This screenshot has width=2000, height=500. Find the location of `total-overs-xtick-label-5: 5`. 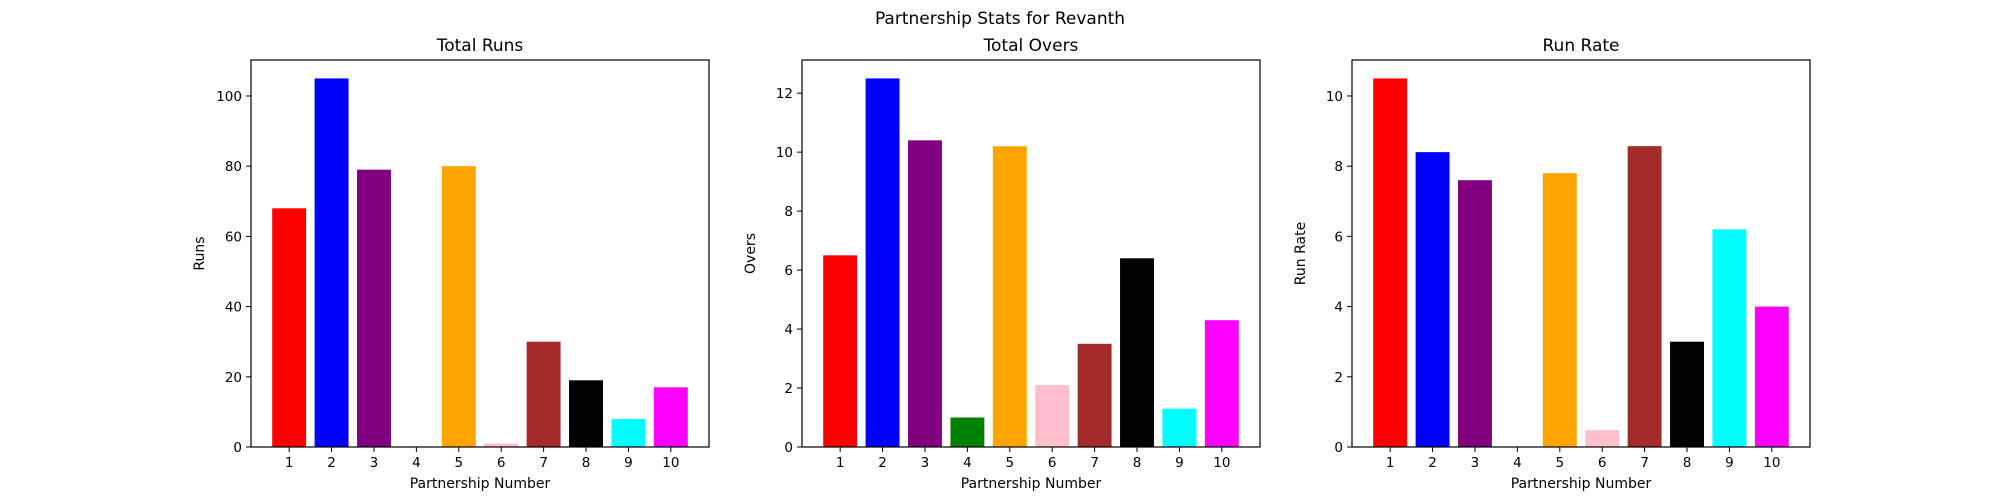

total-overs-xtick-label-5: 5 is located at coordinates (1009, 463).